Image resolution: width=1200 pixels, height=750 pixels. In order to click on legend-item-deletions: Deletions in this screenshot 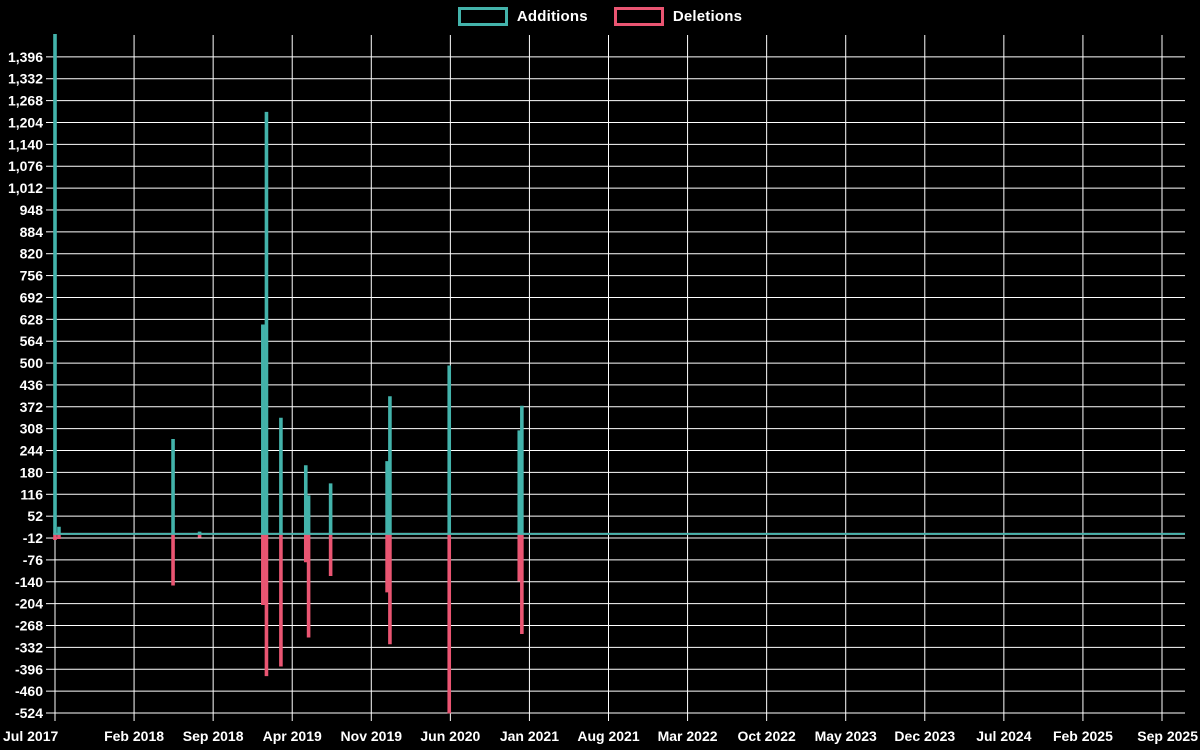, I will do `click(678, 16)`.